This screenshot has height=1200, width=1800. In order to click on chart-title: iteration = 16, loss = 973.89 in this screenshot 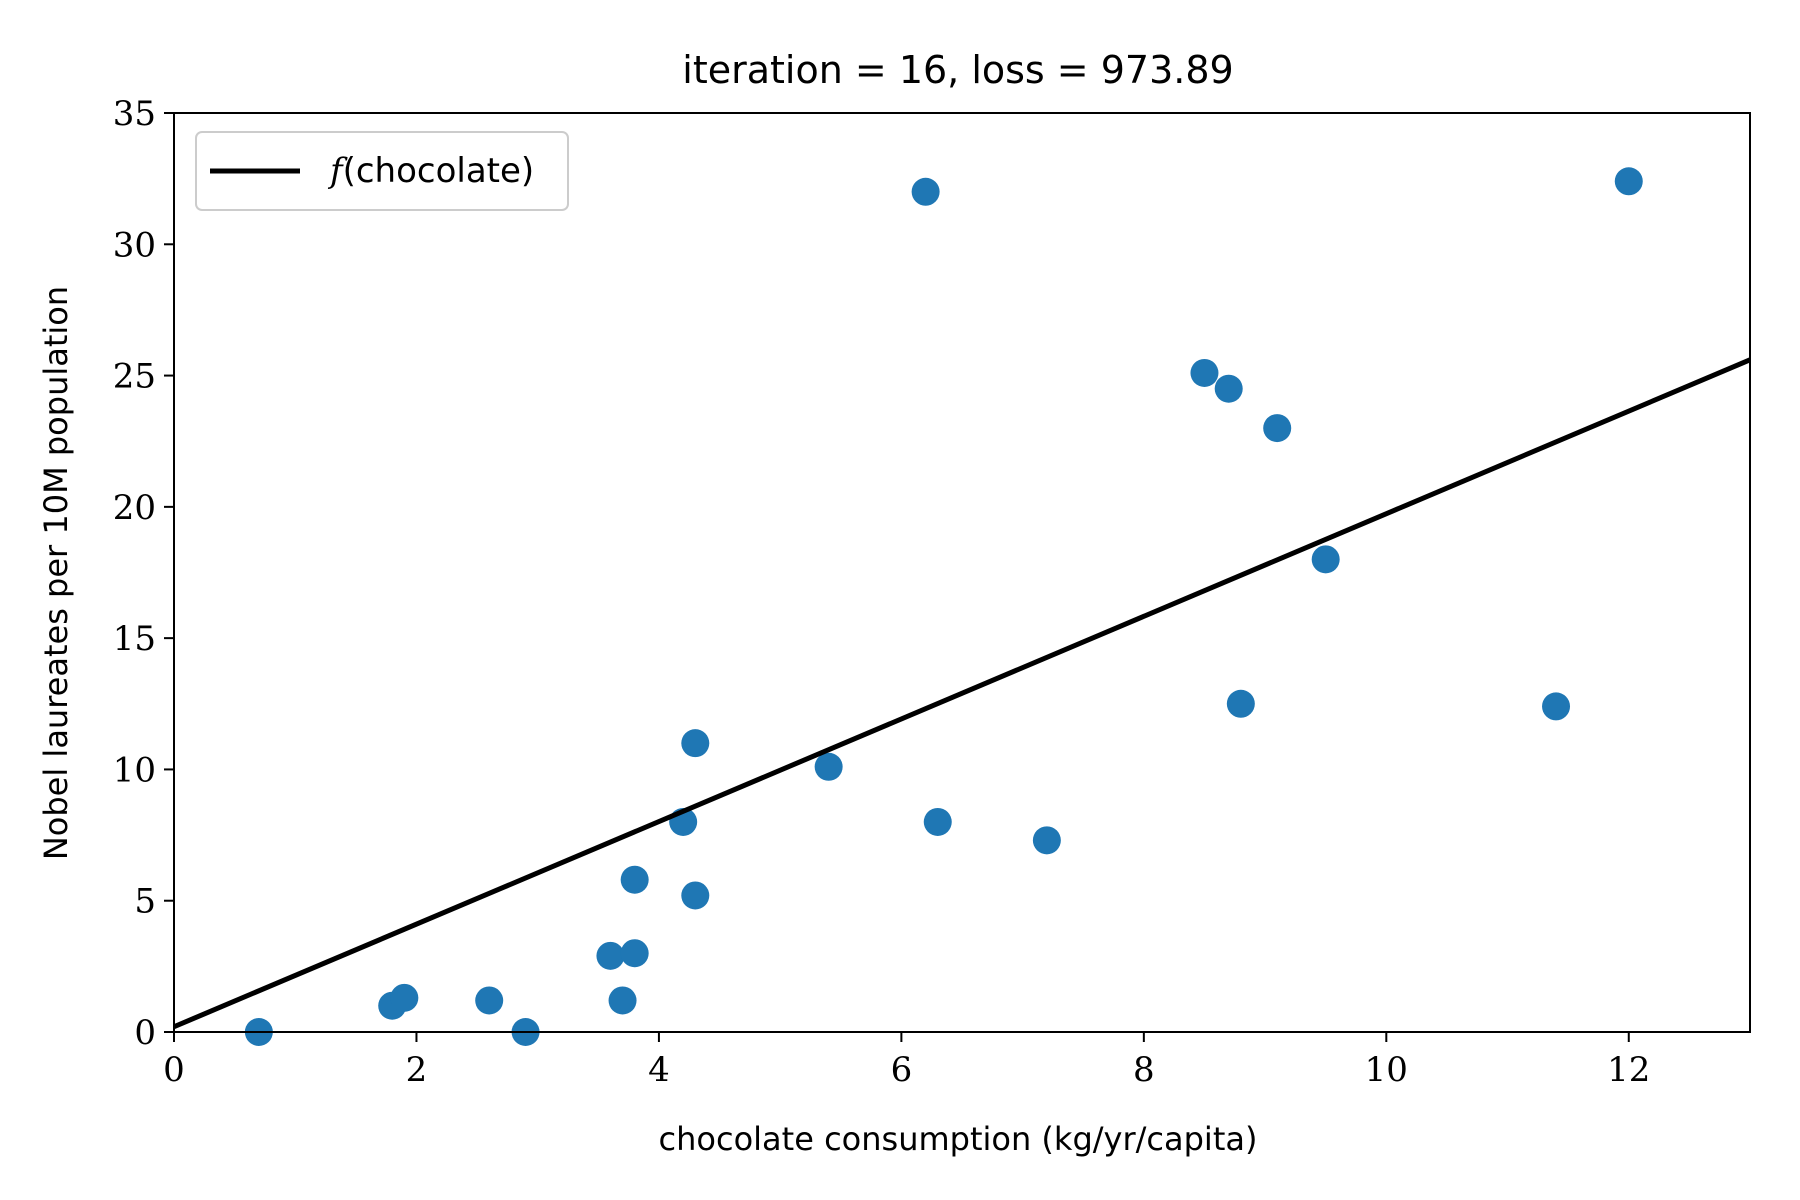, I will do `click(957, 70)`.